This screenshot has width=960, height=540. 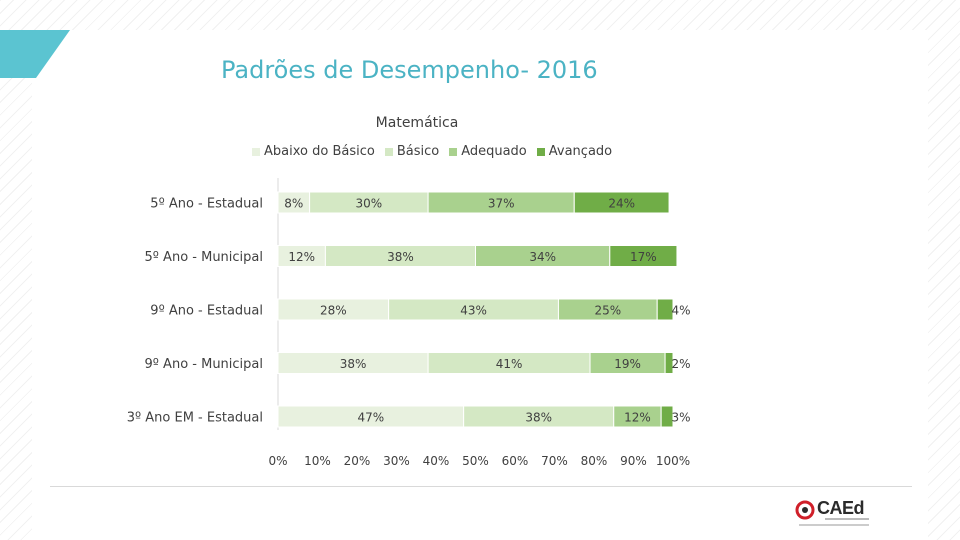 What do you see at coordinates (204, 257) in the screenshot?
I see `category-label: 5º Ano - Municipal` at bounding box center [204, 257].